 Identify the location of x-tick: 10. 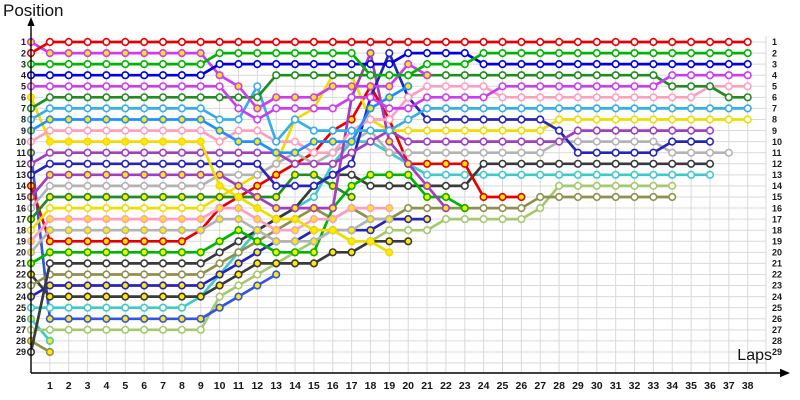
(220, 386).